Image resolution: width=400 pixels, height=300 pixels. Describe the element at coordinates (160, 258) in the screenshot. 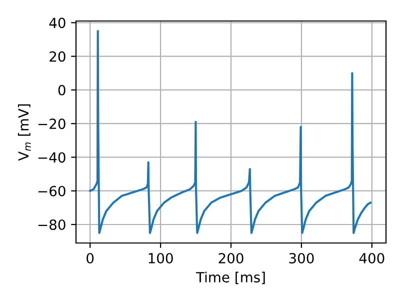

I see `x-tick-label: 100` at that location.